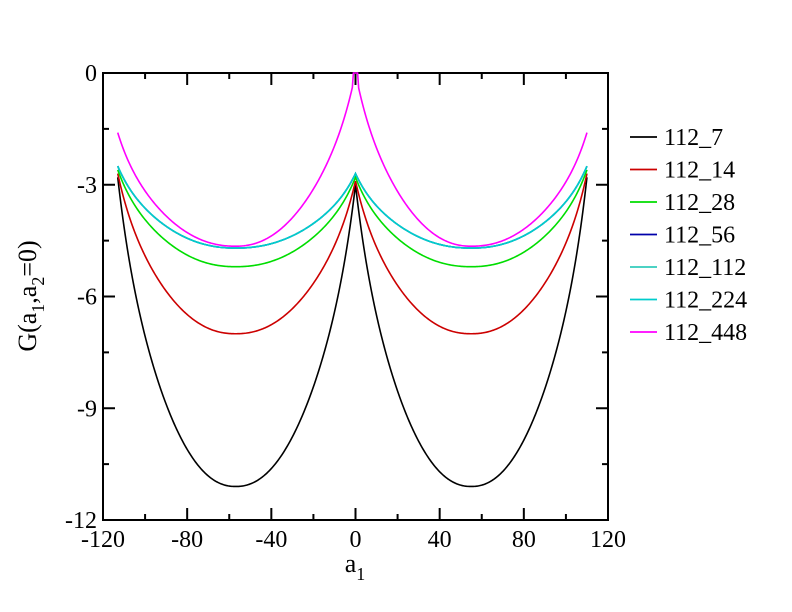 The image size is (792, 612). Describe the element at coordinates (356, 540) in the screenshot. I see `x-tick-label: 0` at that location.